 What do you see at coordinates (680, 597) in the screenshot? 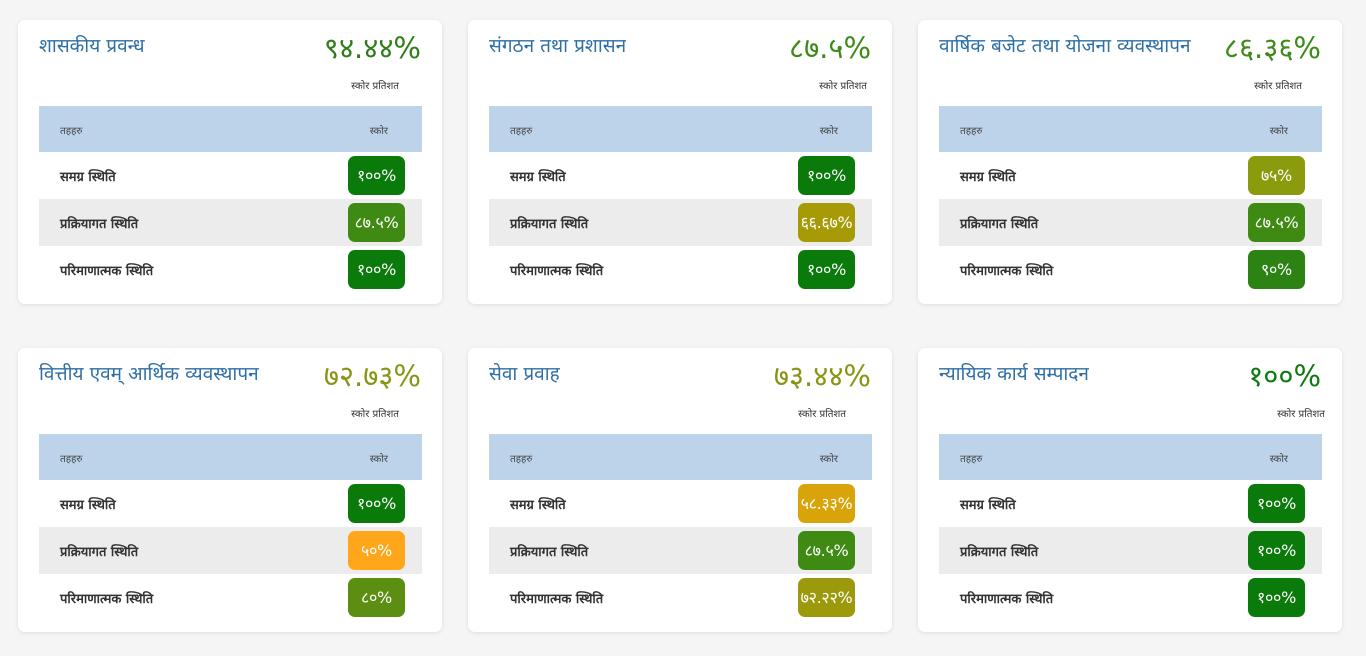
I see `table-row: परिमाणात्मक स्थिति ७२.२२%` at bounding box center [680, 597].